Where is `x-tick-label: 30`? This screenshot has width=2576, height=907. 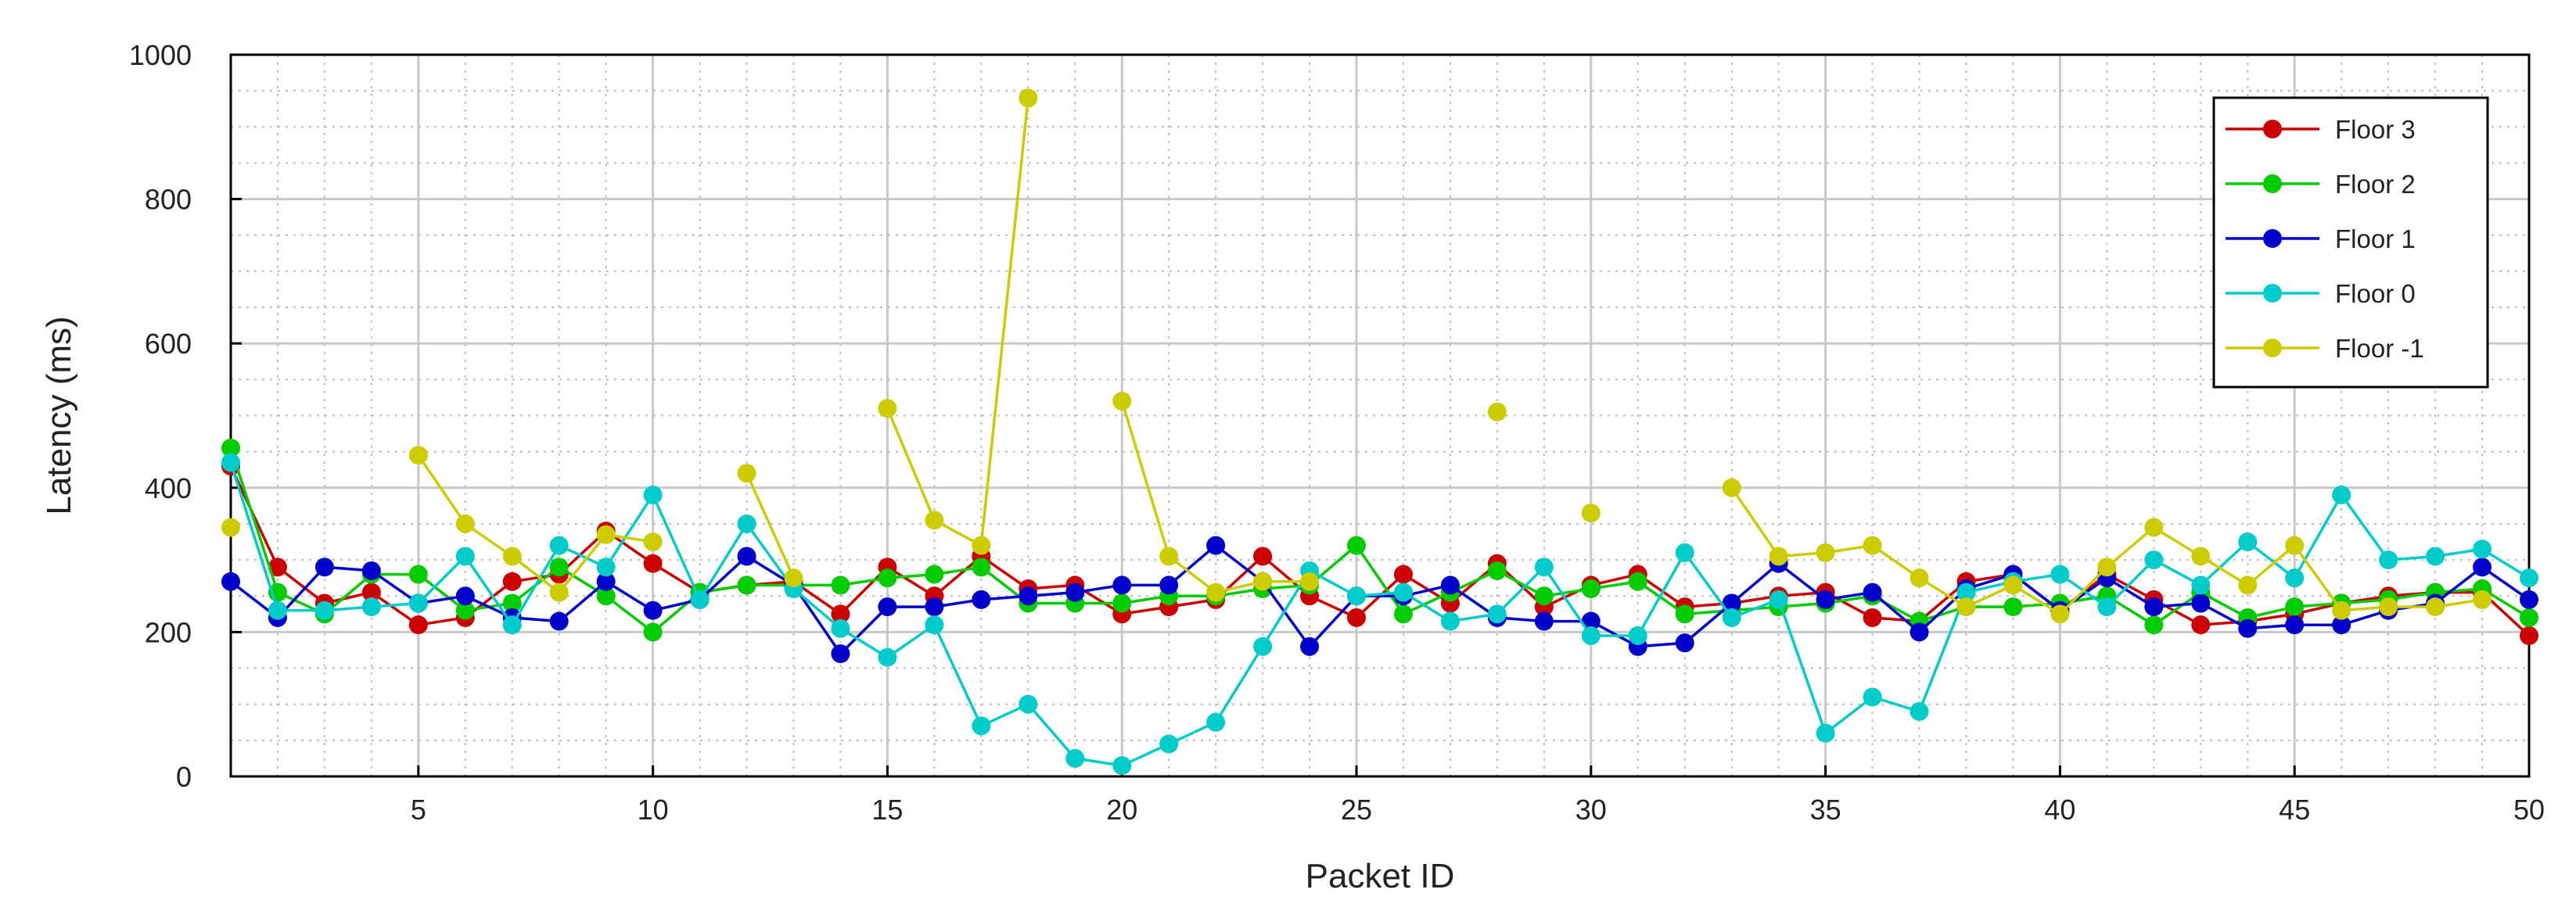
x-tick-label: 30 is located at coordinates (1591, 810).